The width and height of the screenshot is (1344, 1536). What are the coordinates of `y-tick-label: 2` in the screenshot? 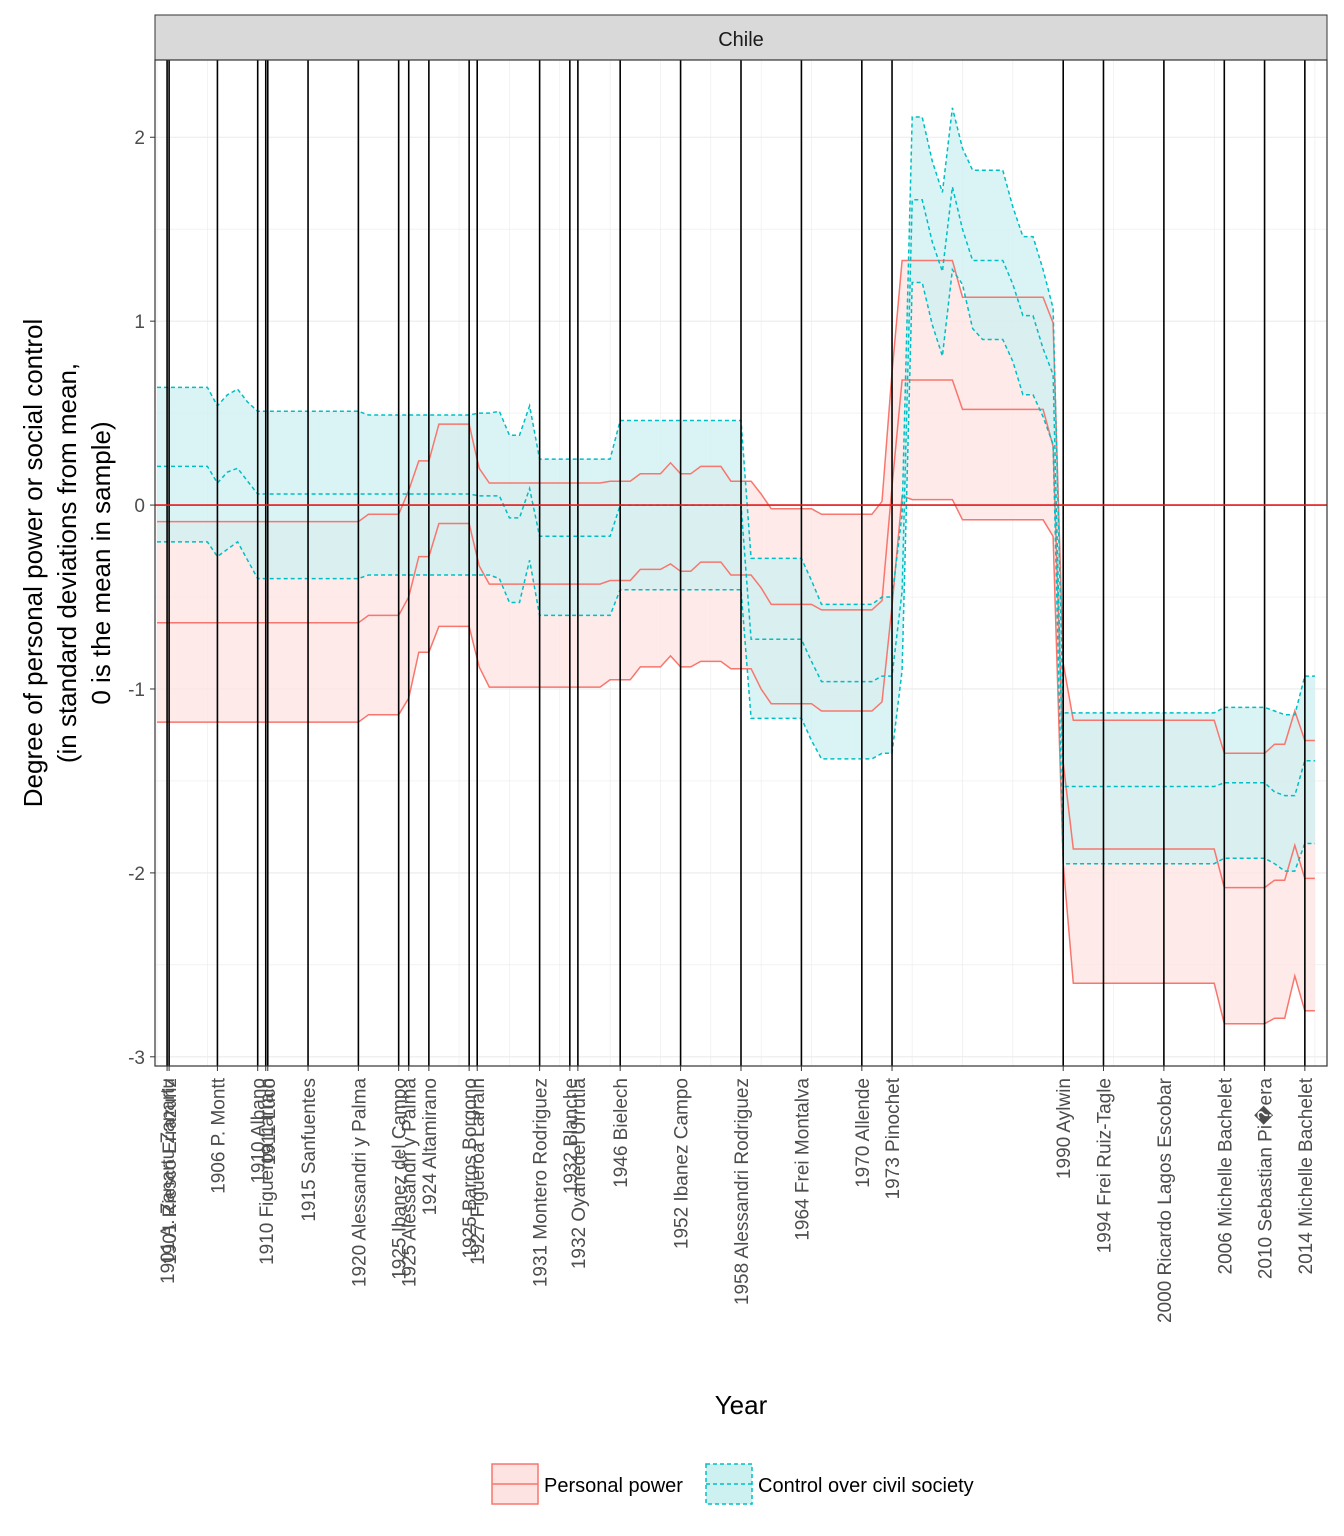 It's located at (139, 138).